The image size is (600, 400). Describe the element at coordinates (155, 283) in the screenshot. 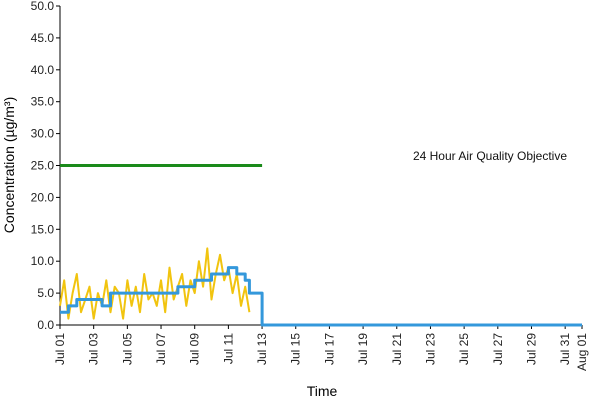

I see `hourly-line` at that location.